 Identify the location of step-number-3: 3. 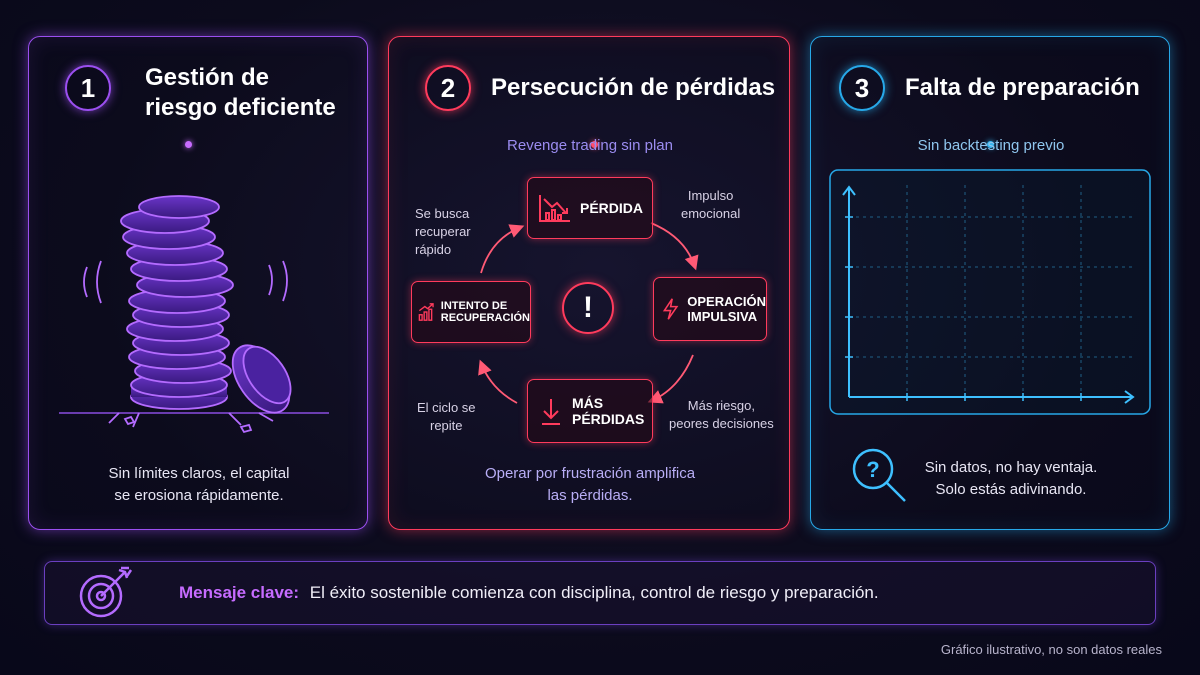
(862, 88).